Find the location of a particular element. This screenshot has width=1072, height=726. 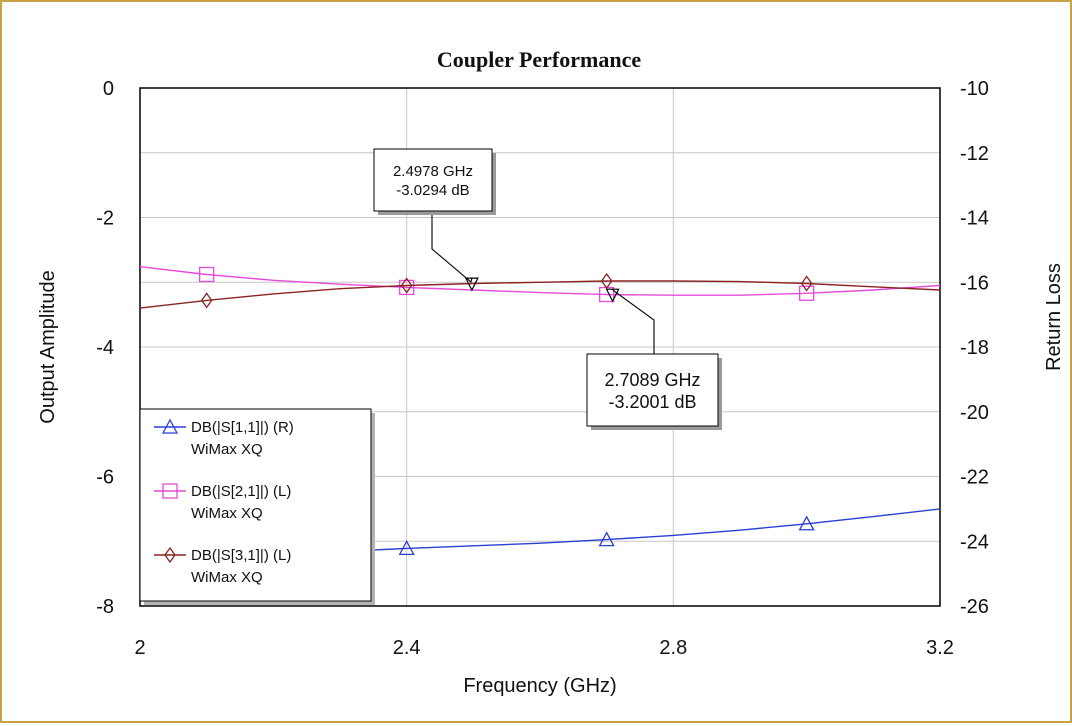

x-axis-ticks: 2 2.4 2.8 3.2 is located at coordinates (543, 648).